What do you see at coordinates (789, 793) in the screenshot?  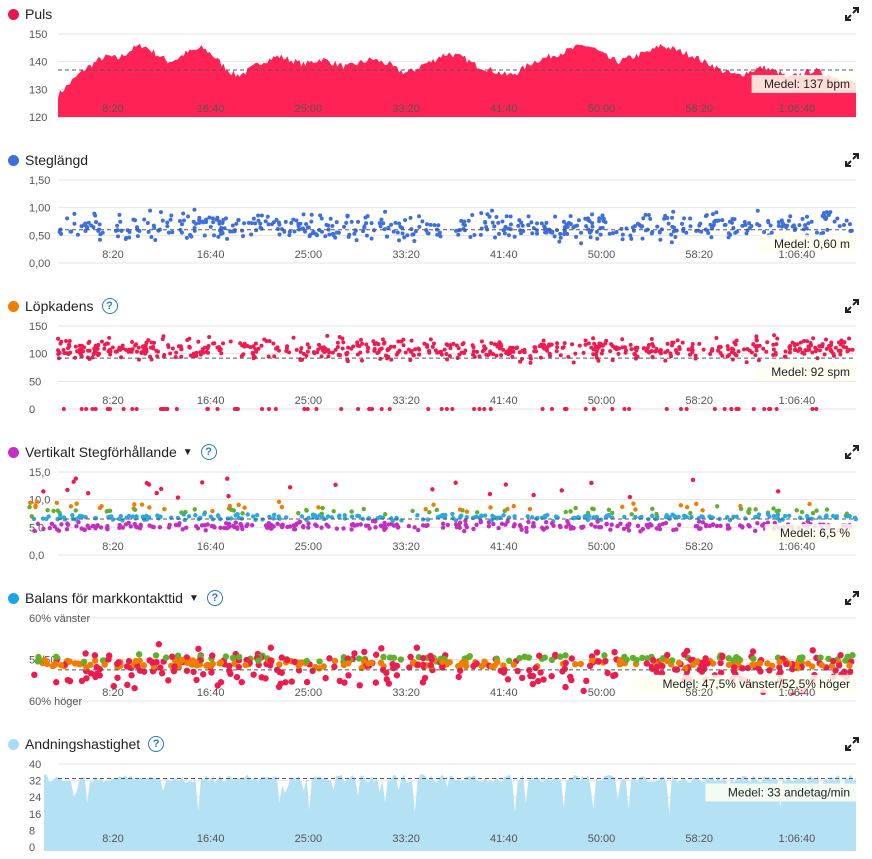 I see `average-label: Medel: 33 andetag/min` at bounding box center [789, 793].